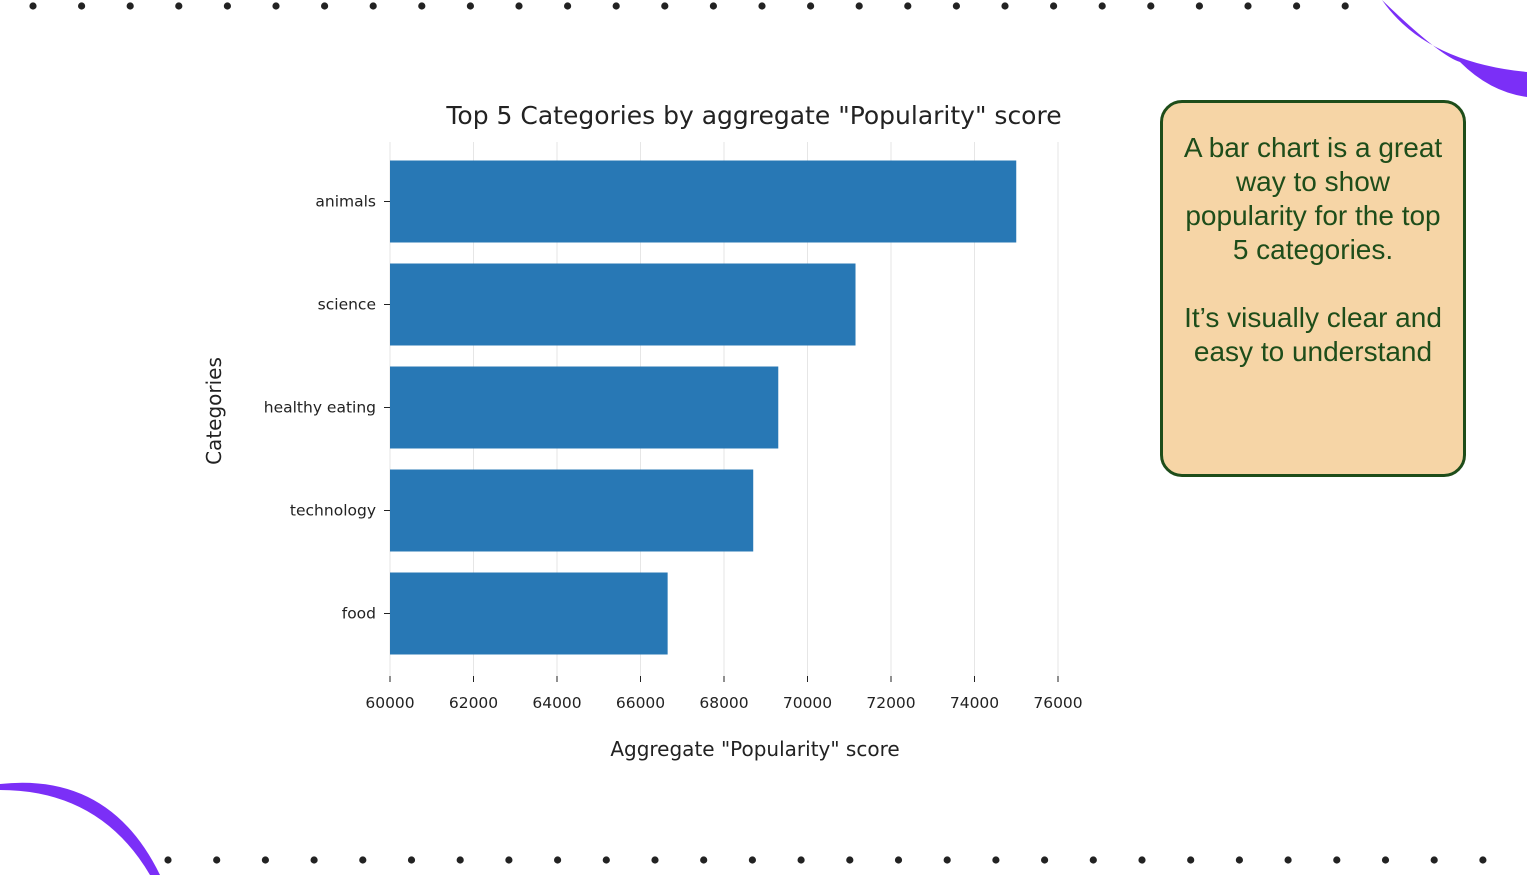 This screenshot has width=1527, height=875. I want to click on purple-arc-top-right, so click(1454, 48).